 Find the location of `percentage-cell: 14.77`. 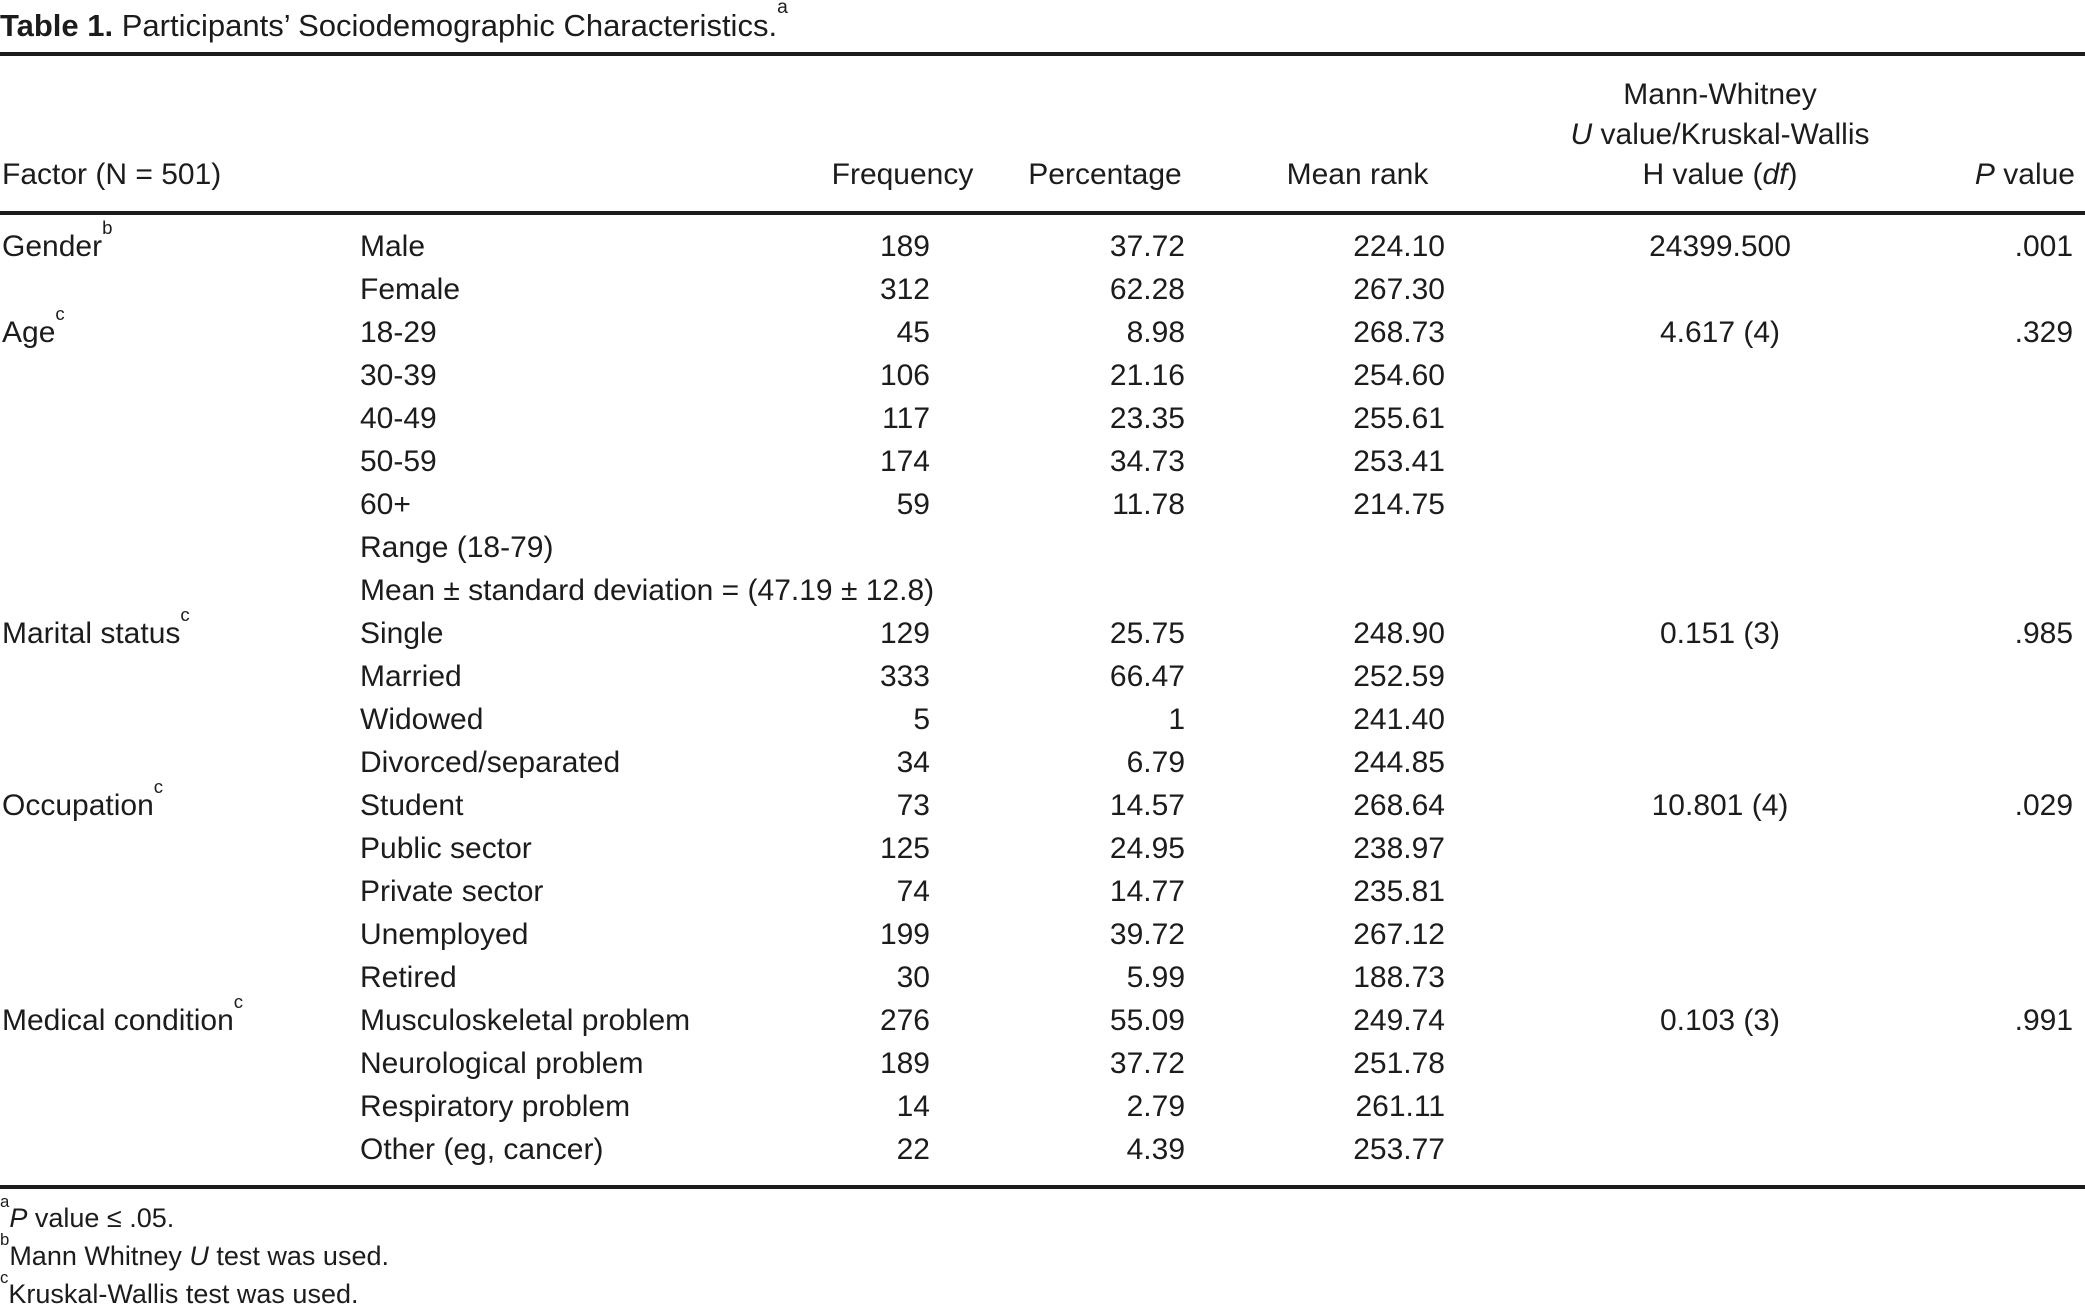

percentage-cell: 14.77 is located at coordinates (1147, 891).